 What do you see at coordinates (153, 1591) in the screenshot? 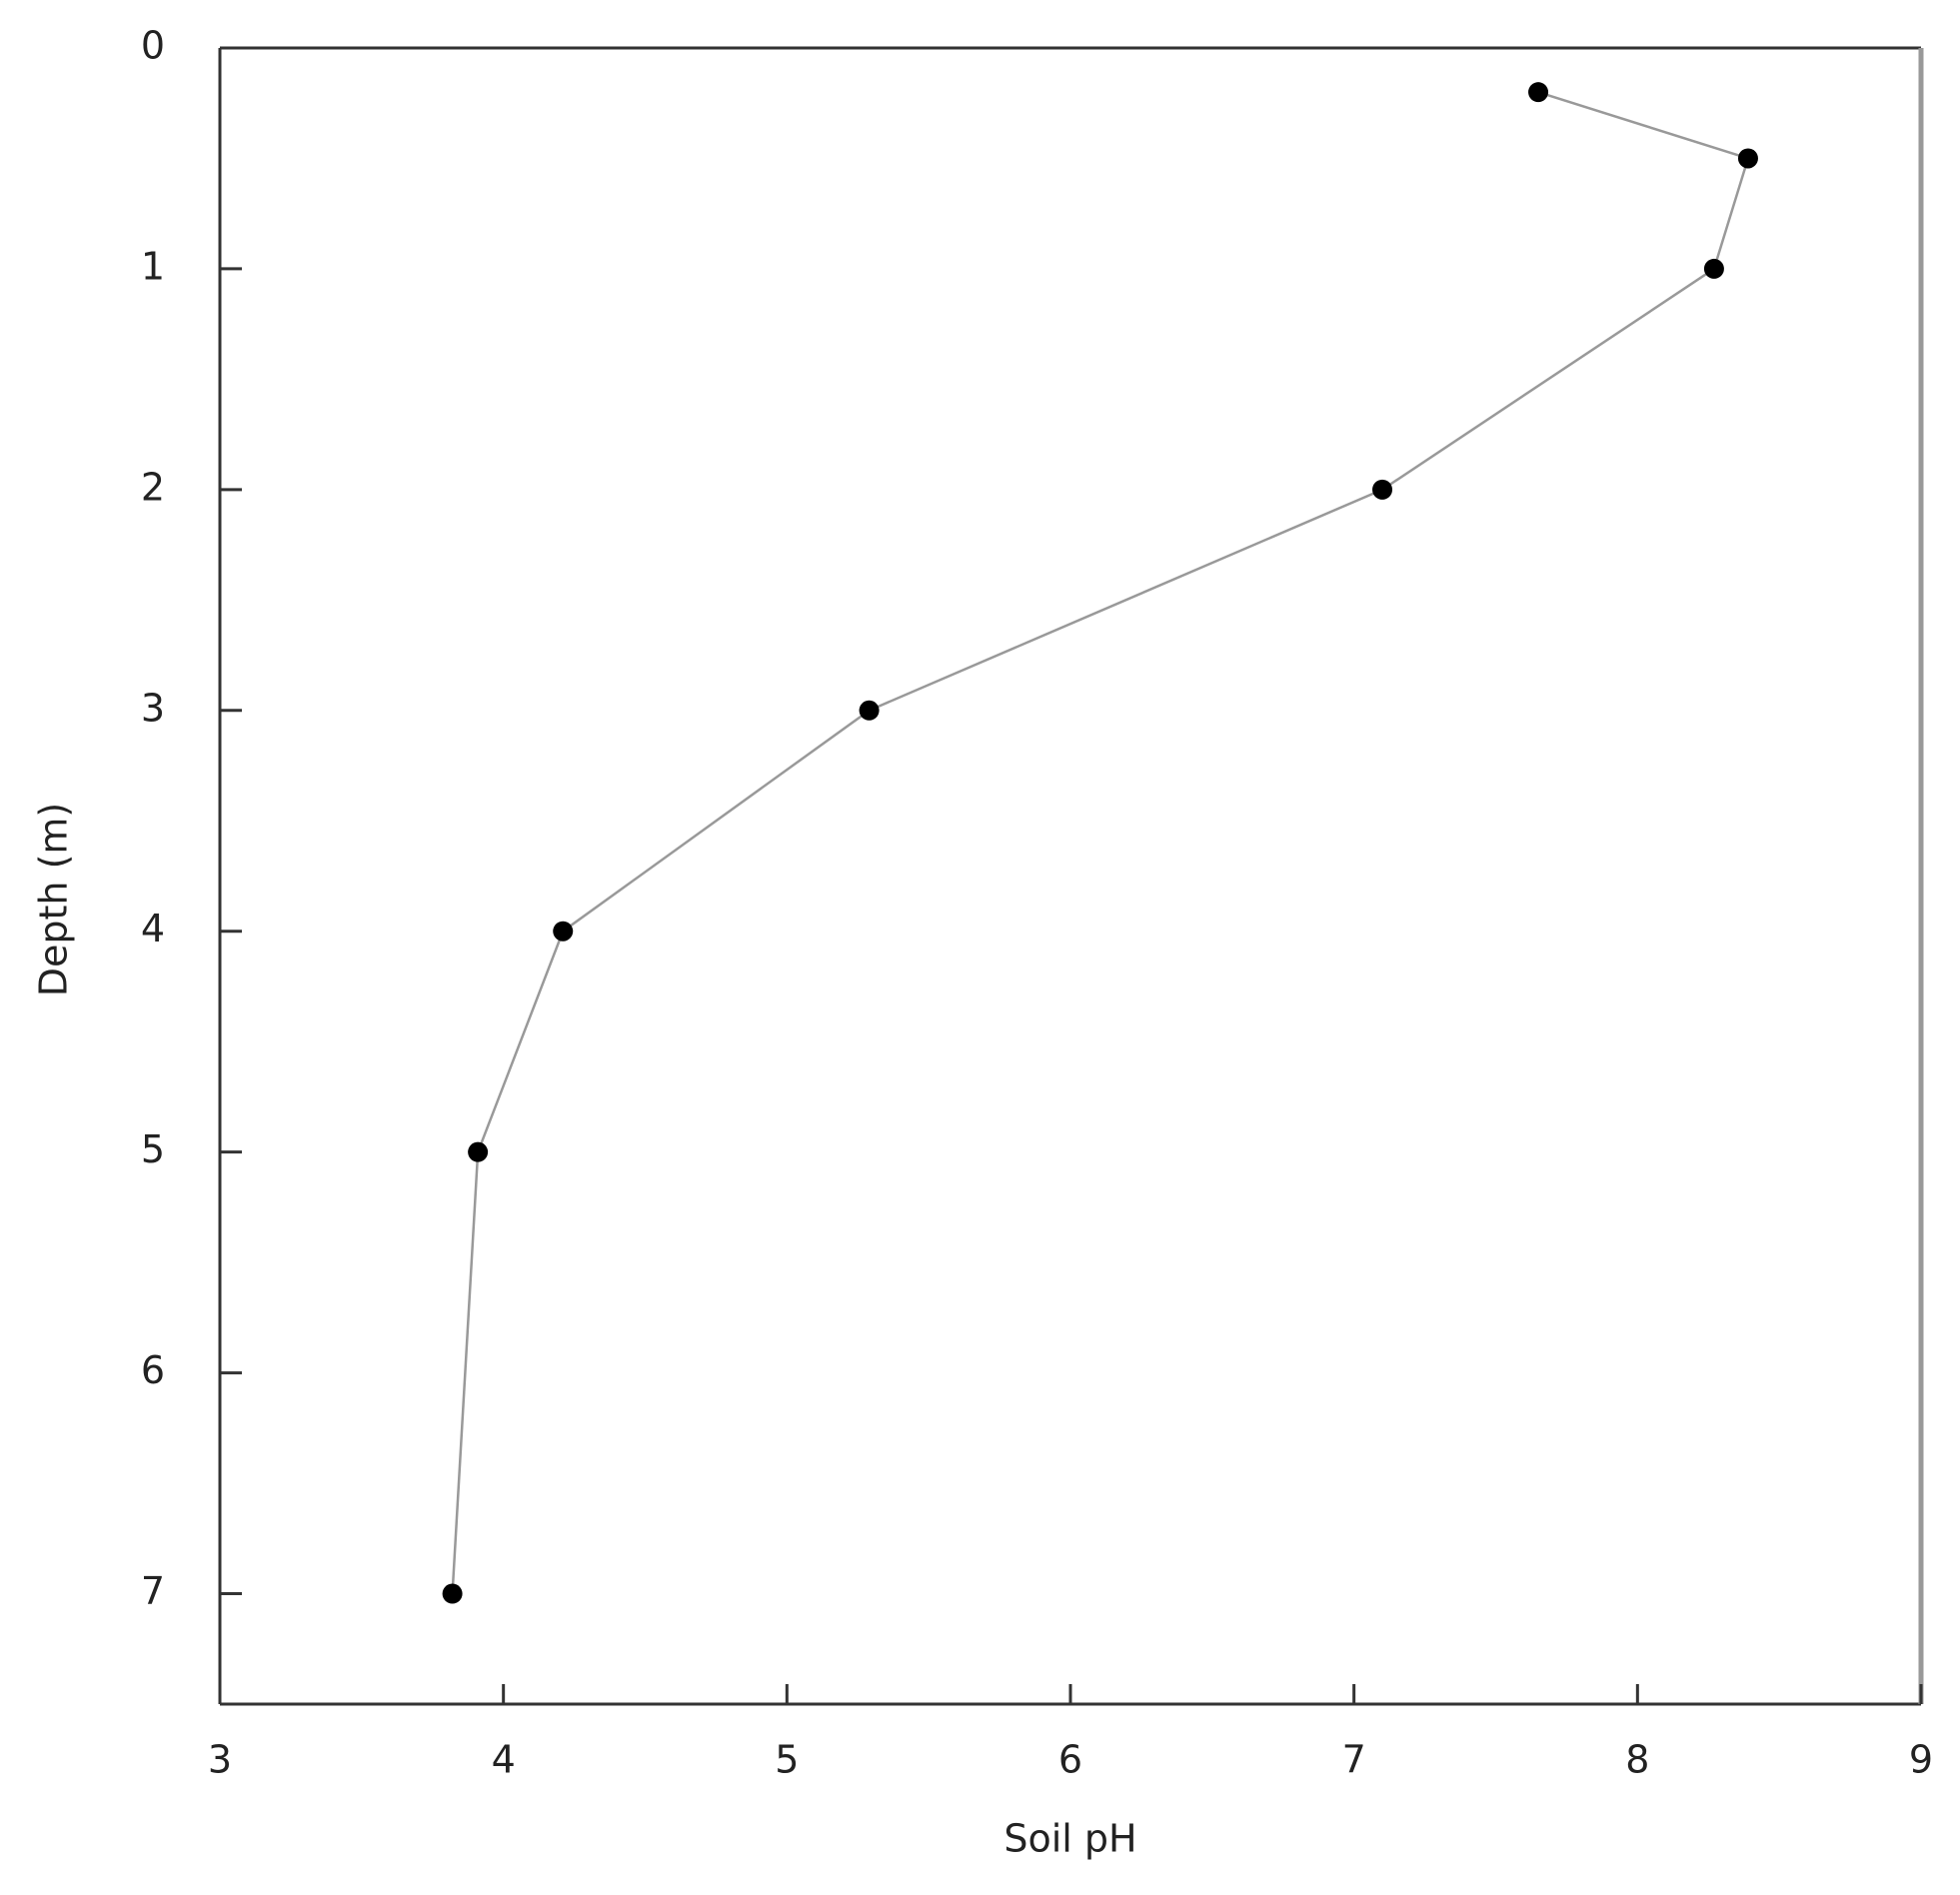
I see `y-tick-label: 7` at bounding box center [153, 1591].